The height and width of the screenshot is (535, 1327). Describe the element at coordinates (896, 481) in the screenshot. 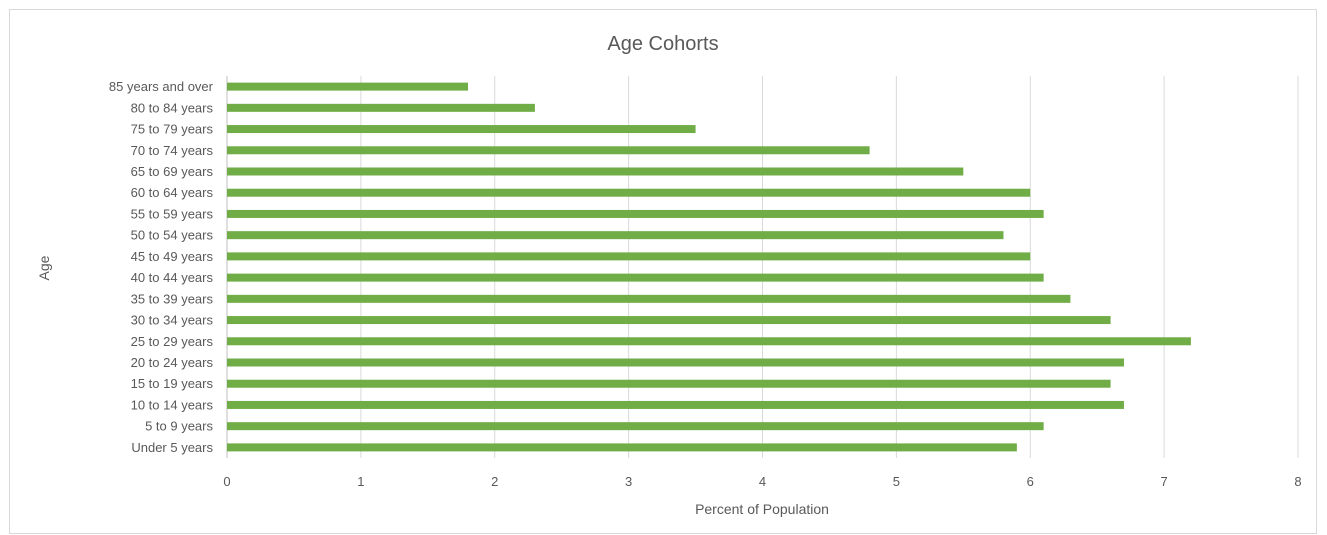

I see `x-tick-label: 5` at that location.